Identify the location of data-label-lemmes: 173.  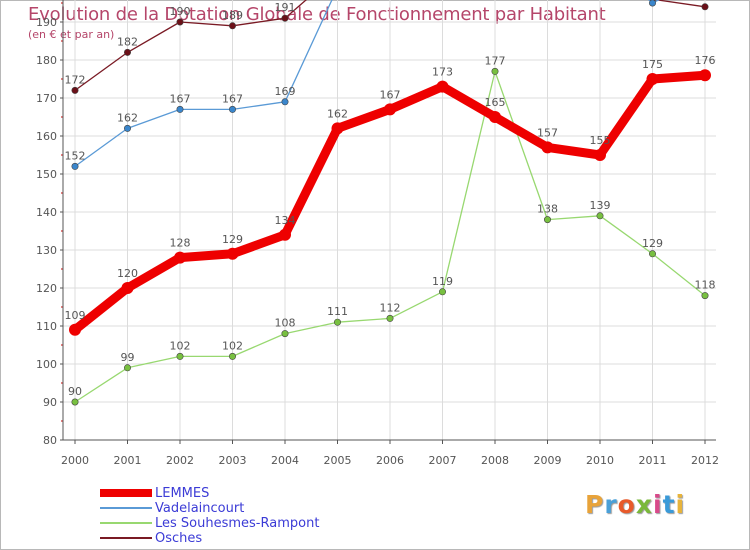
(442, 72).